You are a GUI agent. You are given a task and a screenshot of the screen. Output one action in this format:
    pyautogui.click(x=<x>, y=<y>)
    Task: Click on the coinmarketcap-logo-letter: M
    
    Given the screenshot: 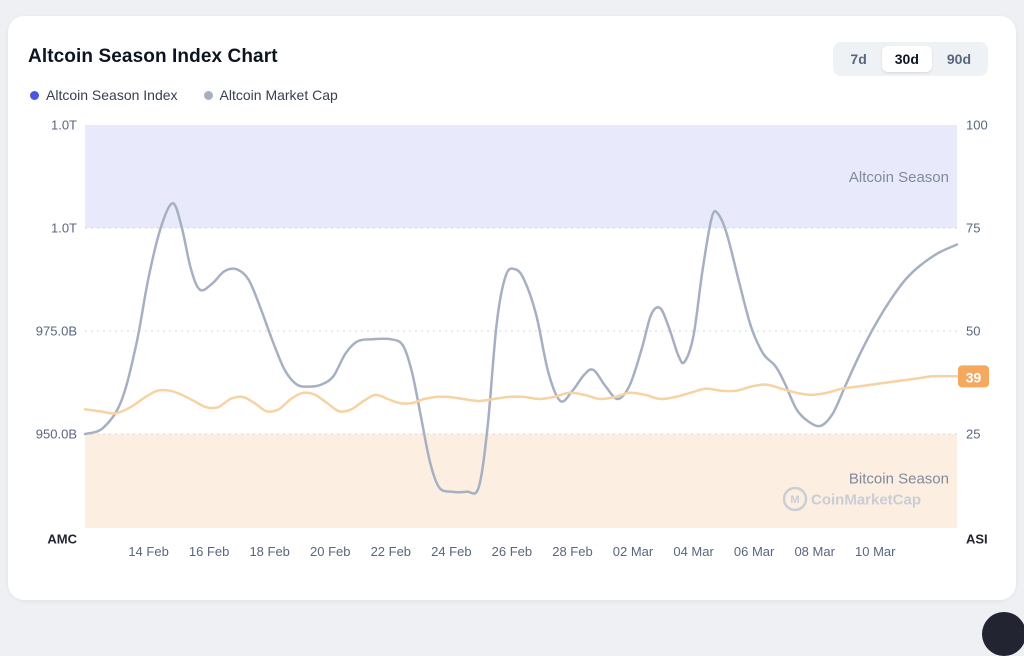 What is the action you would take?
    pyautogui.click(x=794, y=500)
    